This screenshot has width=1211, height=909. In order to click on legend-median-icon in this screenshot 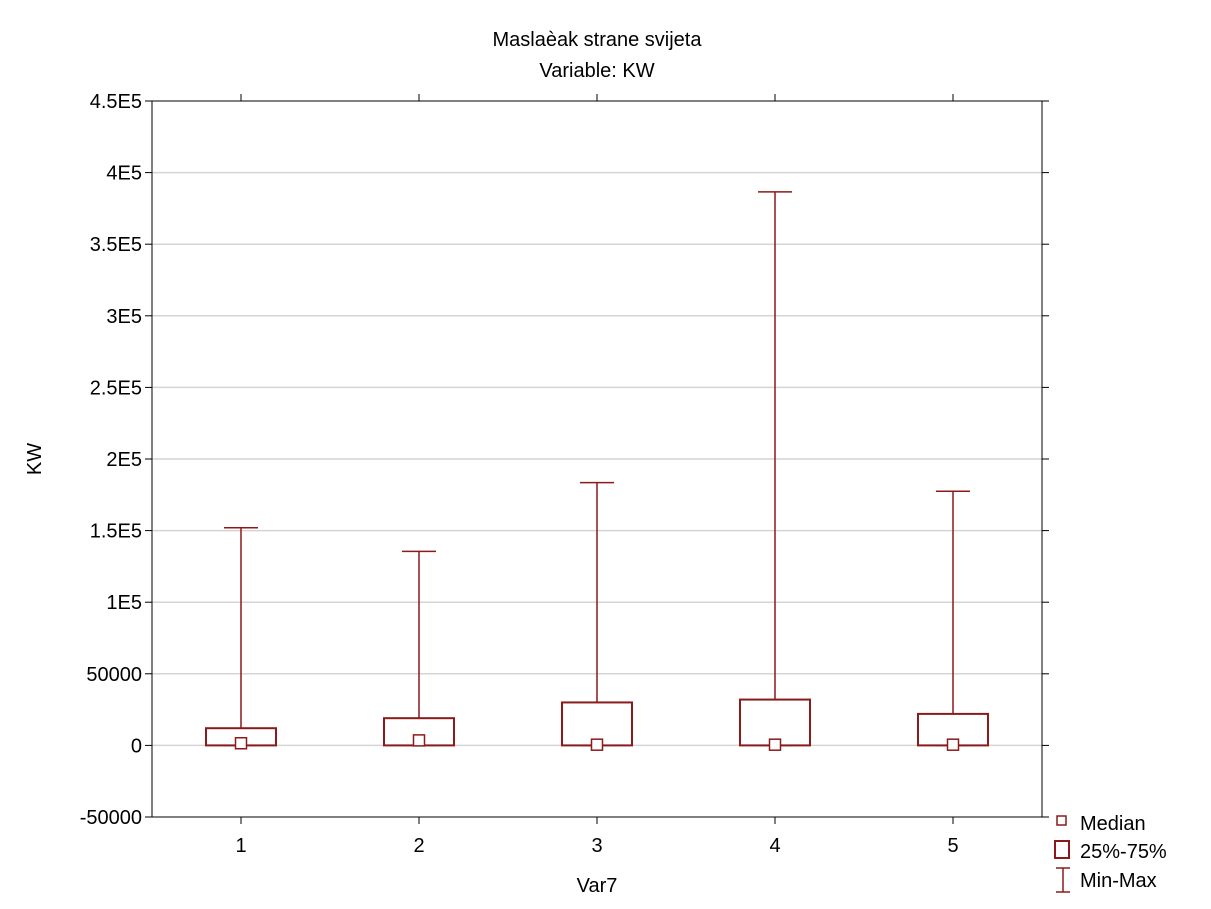, I will do `click(1061, 820)`.